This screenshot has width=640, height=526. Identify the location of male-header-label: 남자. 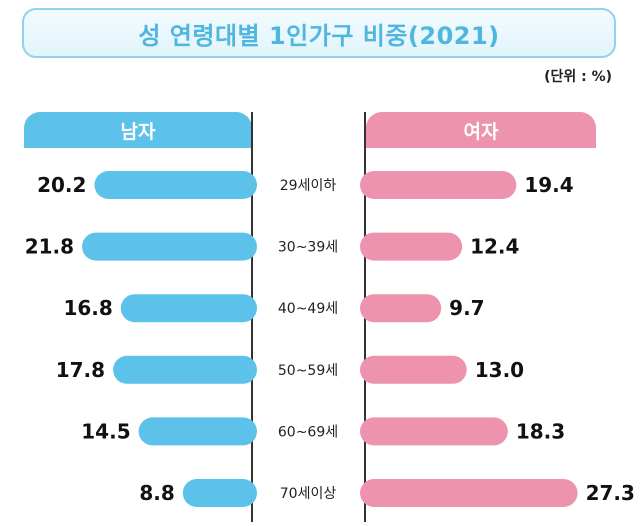
(138, 131).